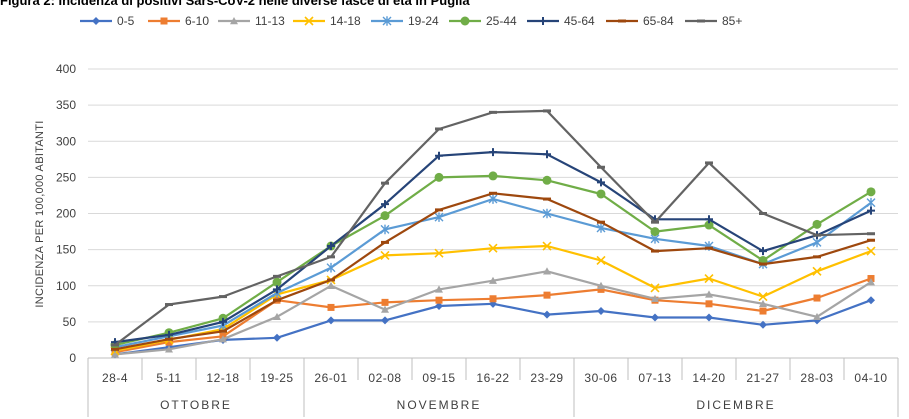 Image resolution: width=909 pixels, height=419 pixels. Describe the element at coordinates (411, 21) in the screenshot. I see `legend: 0-5 6-10 11-13 14-18 19-24 25-44 45-64 65-84 85+` at that location.